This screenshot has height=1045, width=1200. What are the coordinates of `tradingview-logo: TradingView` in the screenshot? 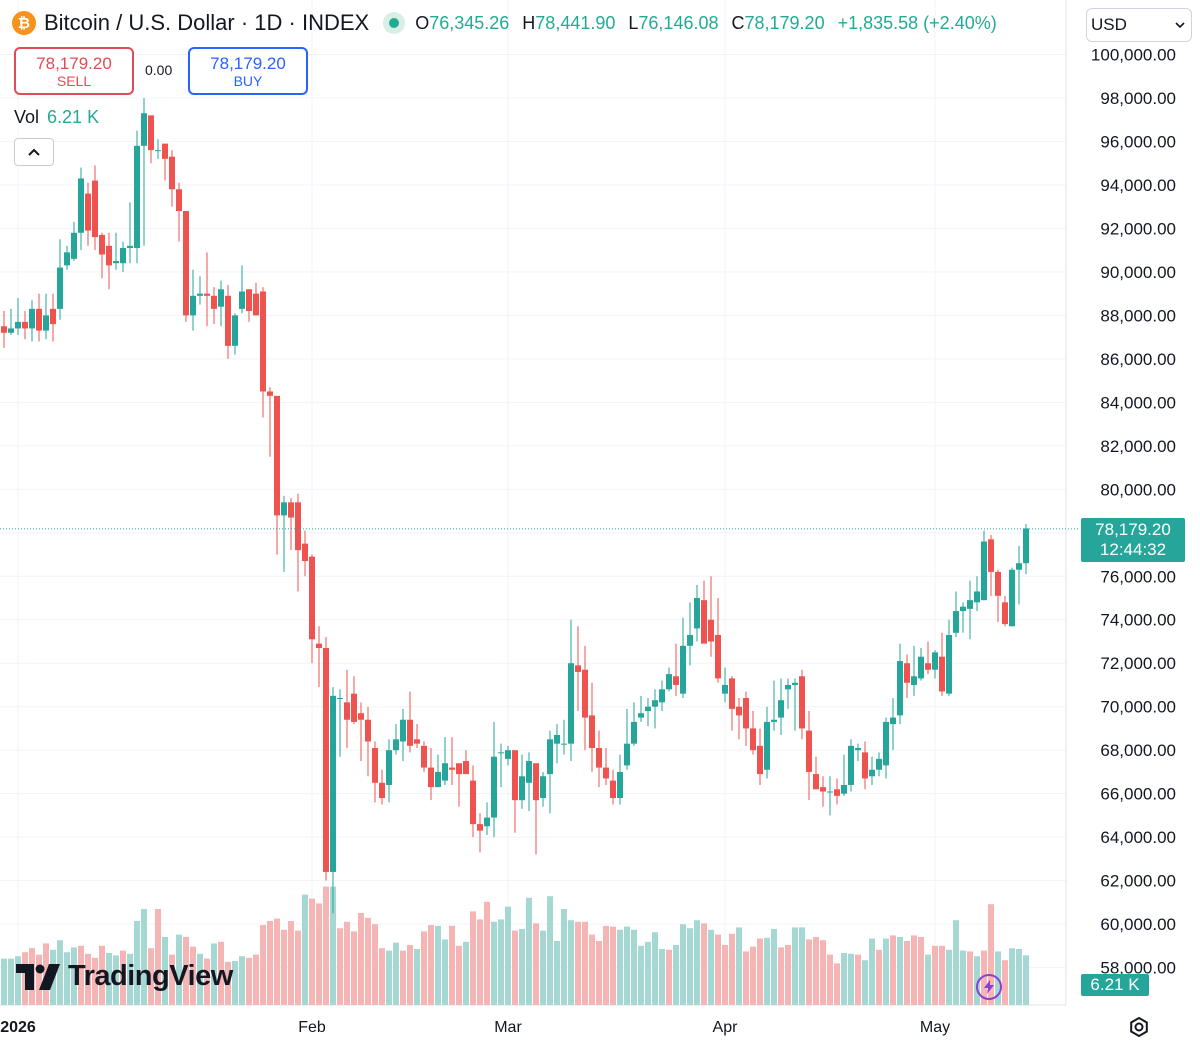 It's located at (124, 976).